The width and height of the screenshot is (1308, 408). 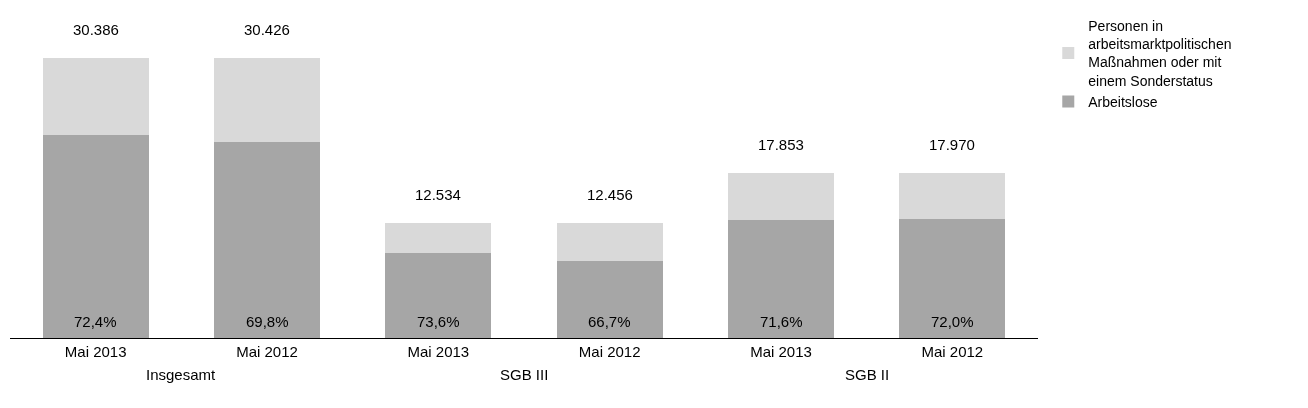 I want to click on text: SGB II, so click(x=867, y=374).